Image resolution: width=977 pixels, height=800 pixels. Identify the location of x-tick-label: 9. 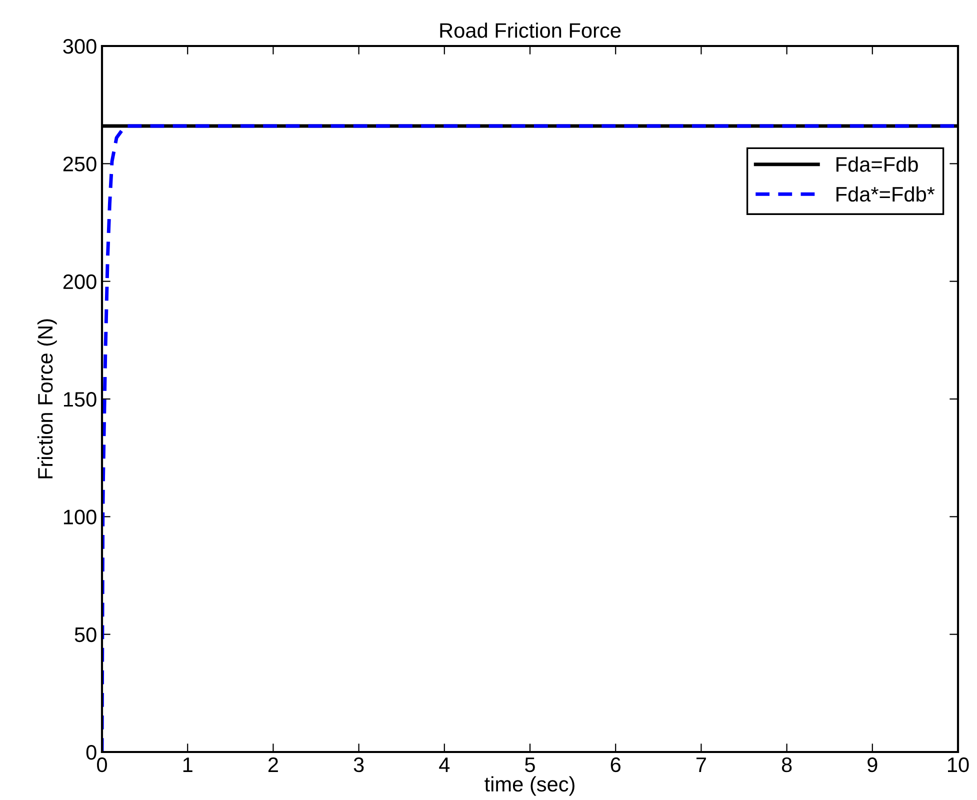
(873, 764).